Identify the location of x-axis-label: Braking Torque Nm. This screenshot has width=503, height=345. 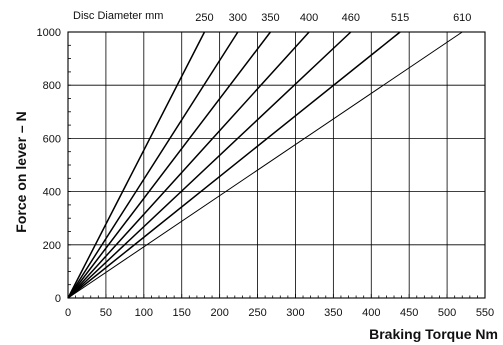
(433, 334).